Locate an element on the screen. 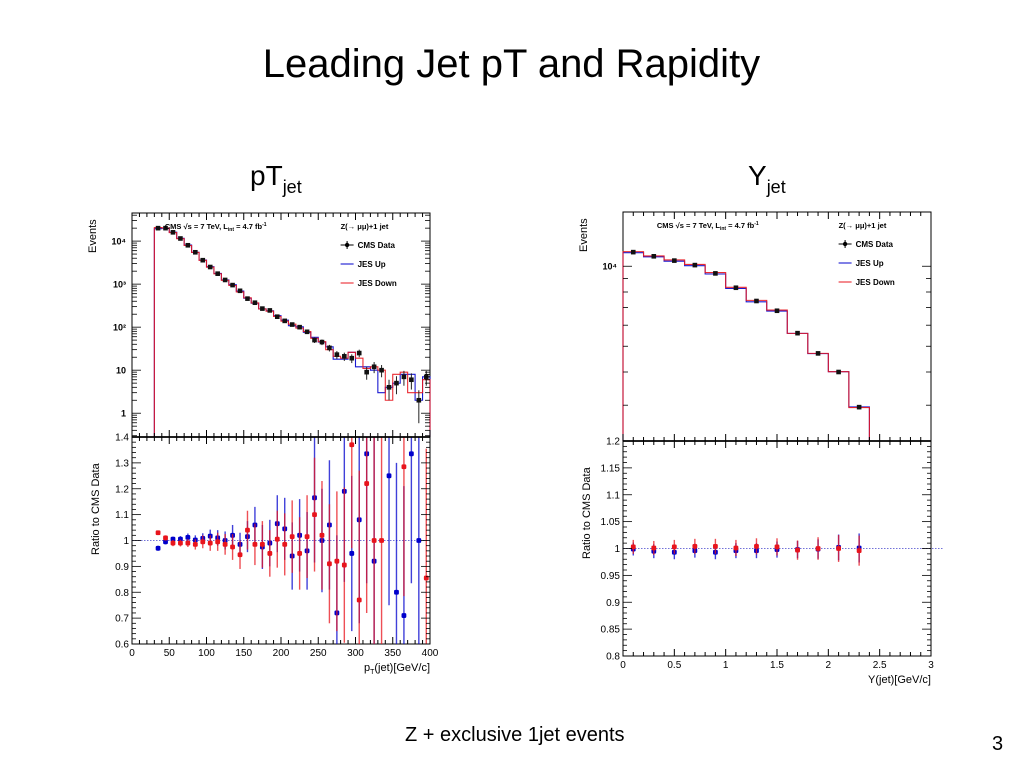 The image size is (1023, 767). pt-ratio-ytick-label: 1.3 is located at coordinates (122, 463).